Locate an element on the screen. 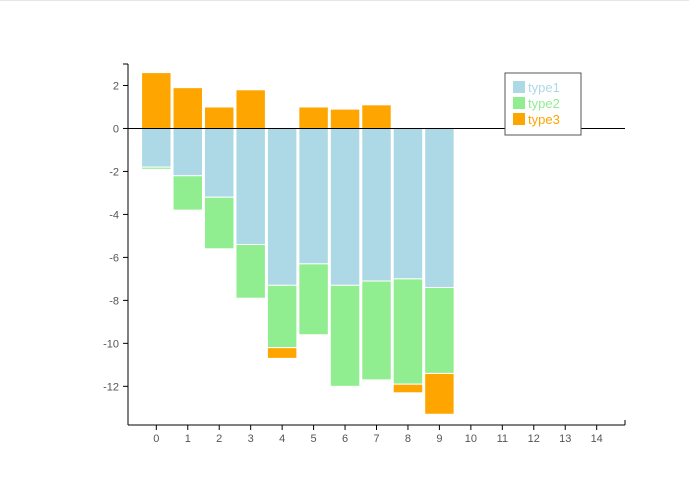 The width and height of the screenshot is (689, 488). legend-swatch-type2 is located at coordinates (519, 103).